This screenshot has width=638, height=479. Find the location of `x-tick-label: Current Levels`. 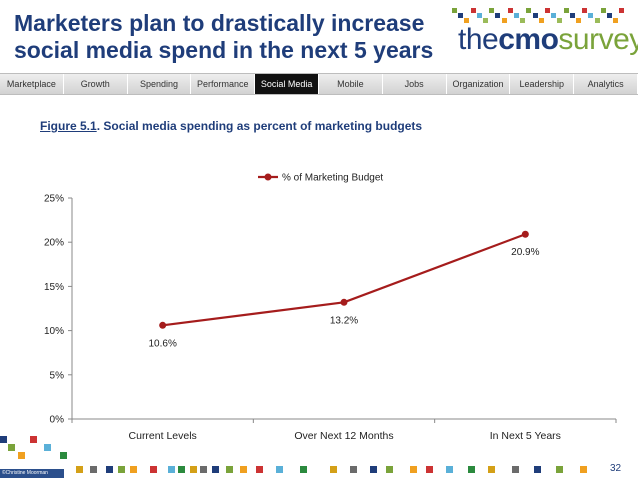

x-tick-label: Current Levels is located at coordinates (163, 436).